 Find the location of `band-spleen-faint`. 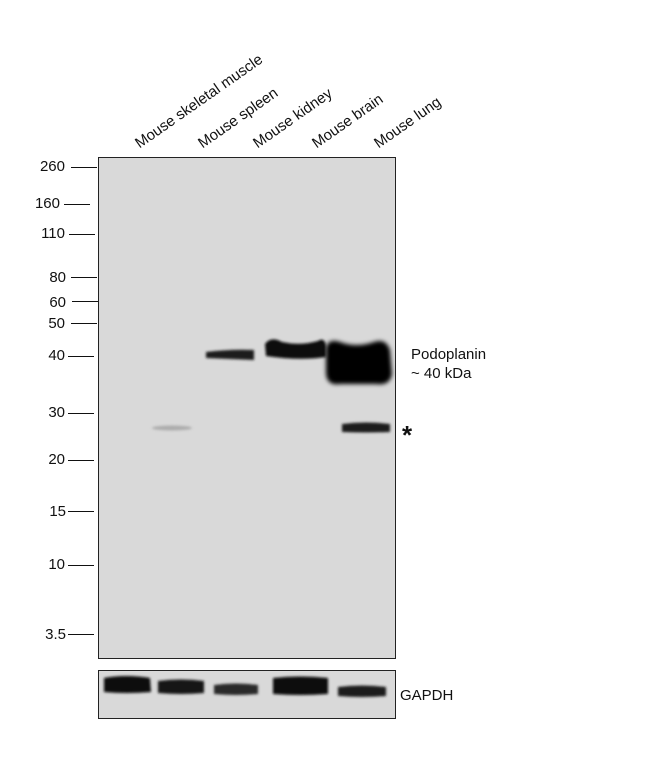

band-spleen-faint is located at coordinates (172, 428).